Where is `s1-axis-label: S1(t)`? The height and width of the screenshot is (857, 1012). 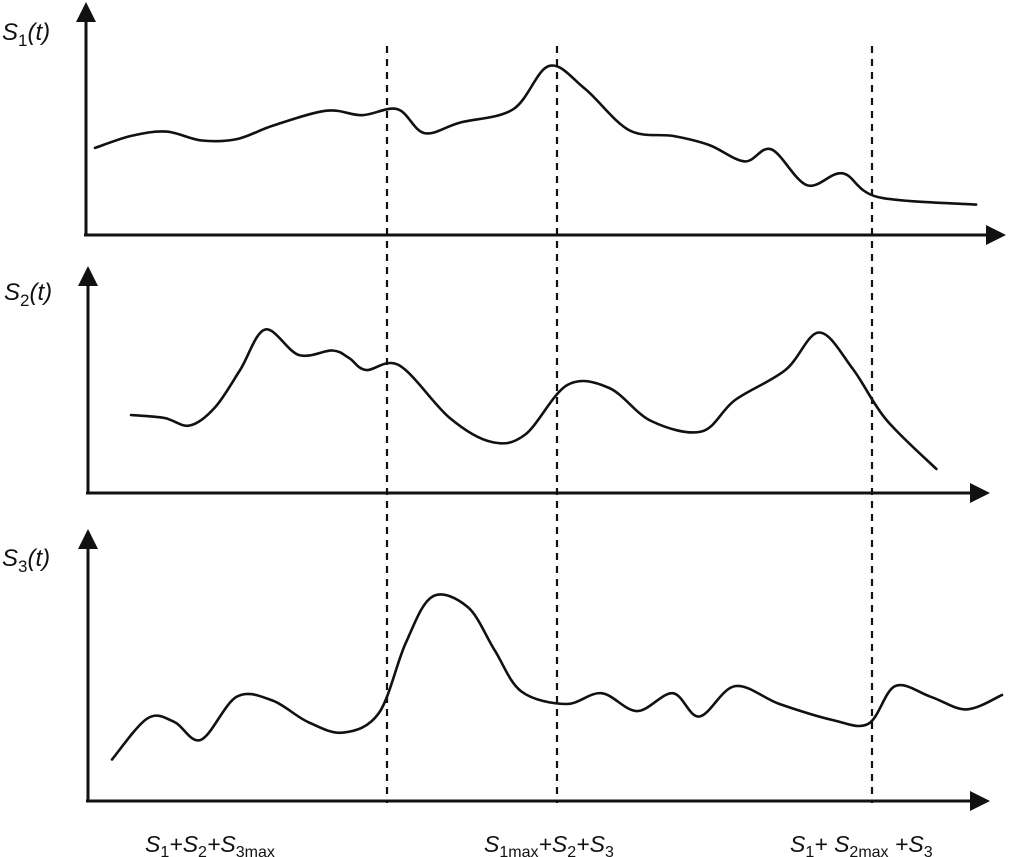 s1-axis-label: S1(t) is located at coordinates (26, 34).